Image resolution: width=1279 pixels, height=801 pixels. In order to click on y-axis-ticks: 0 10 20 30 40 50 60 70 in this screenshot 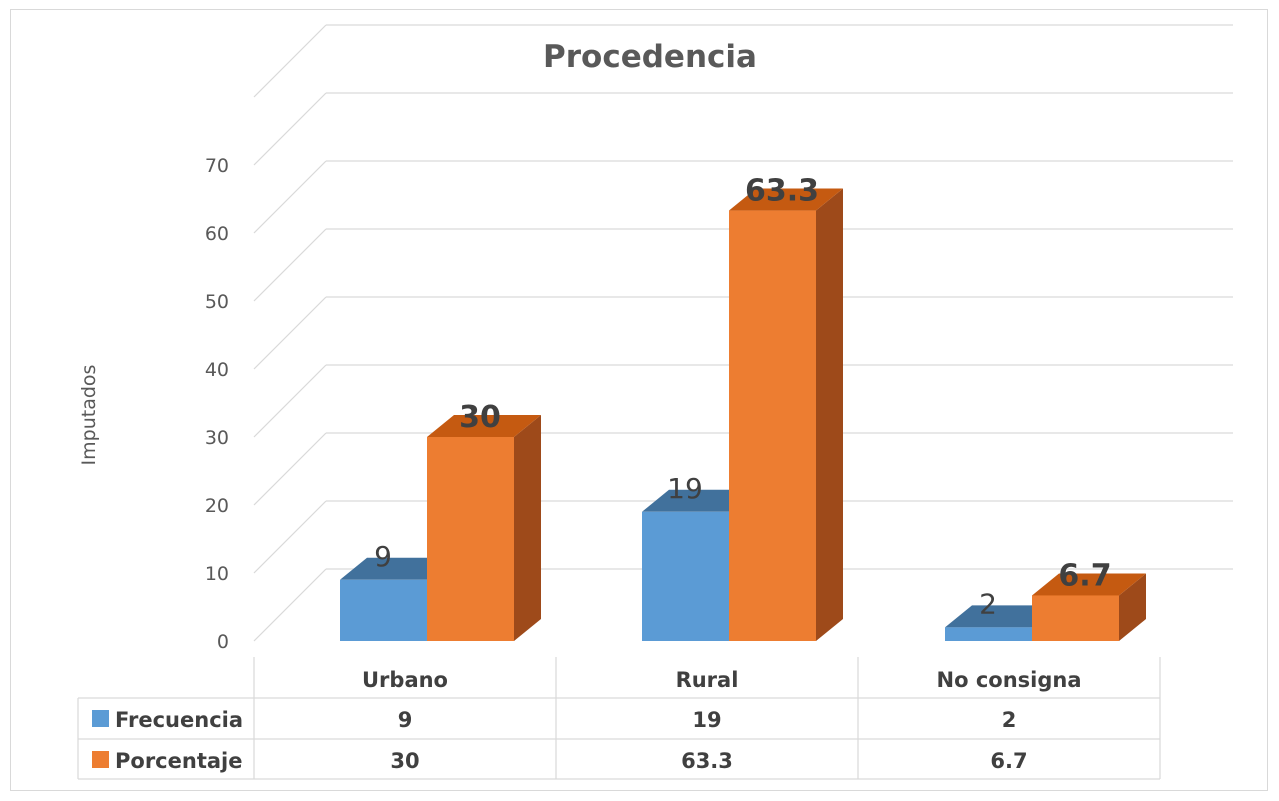, I will do `click(217, 404)`.